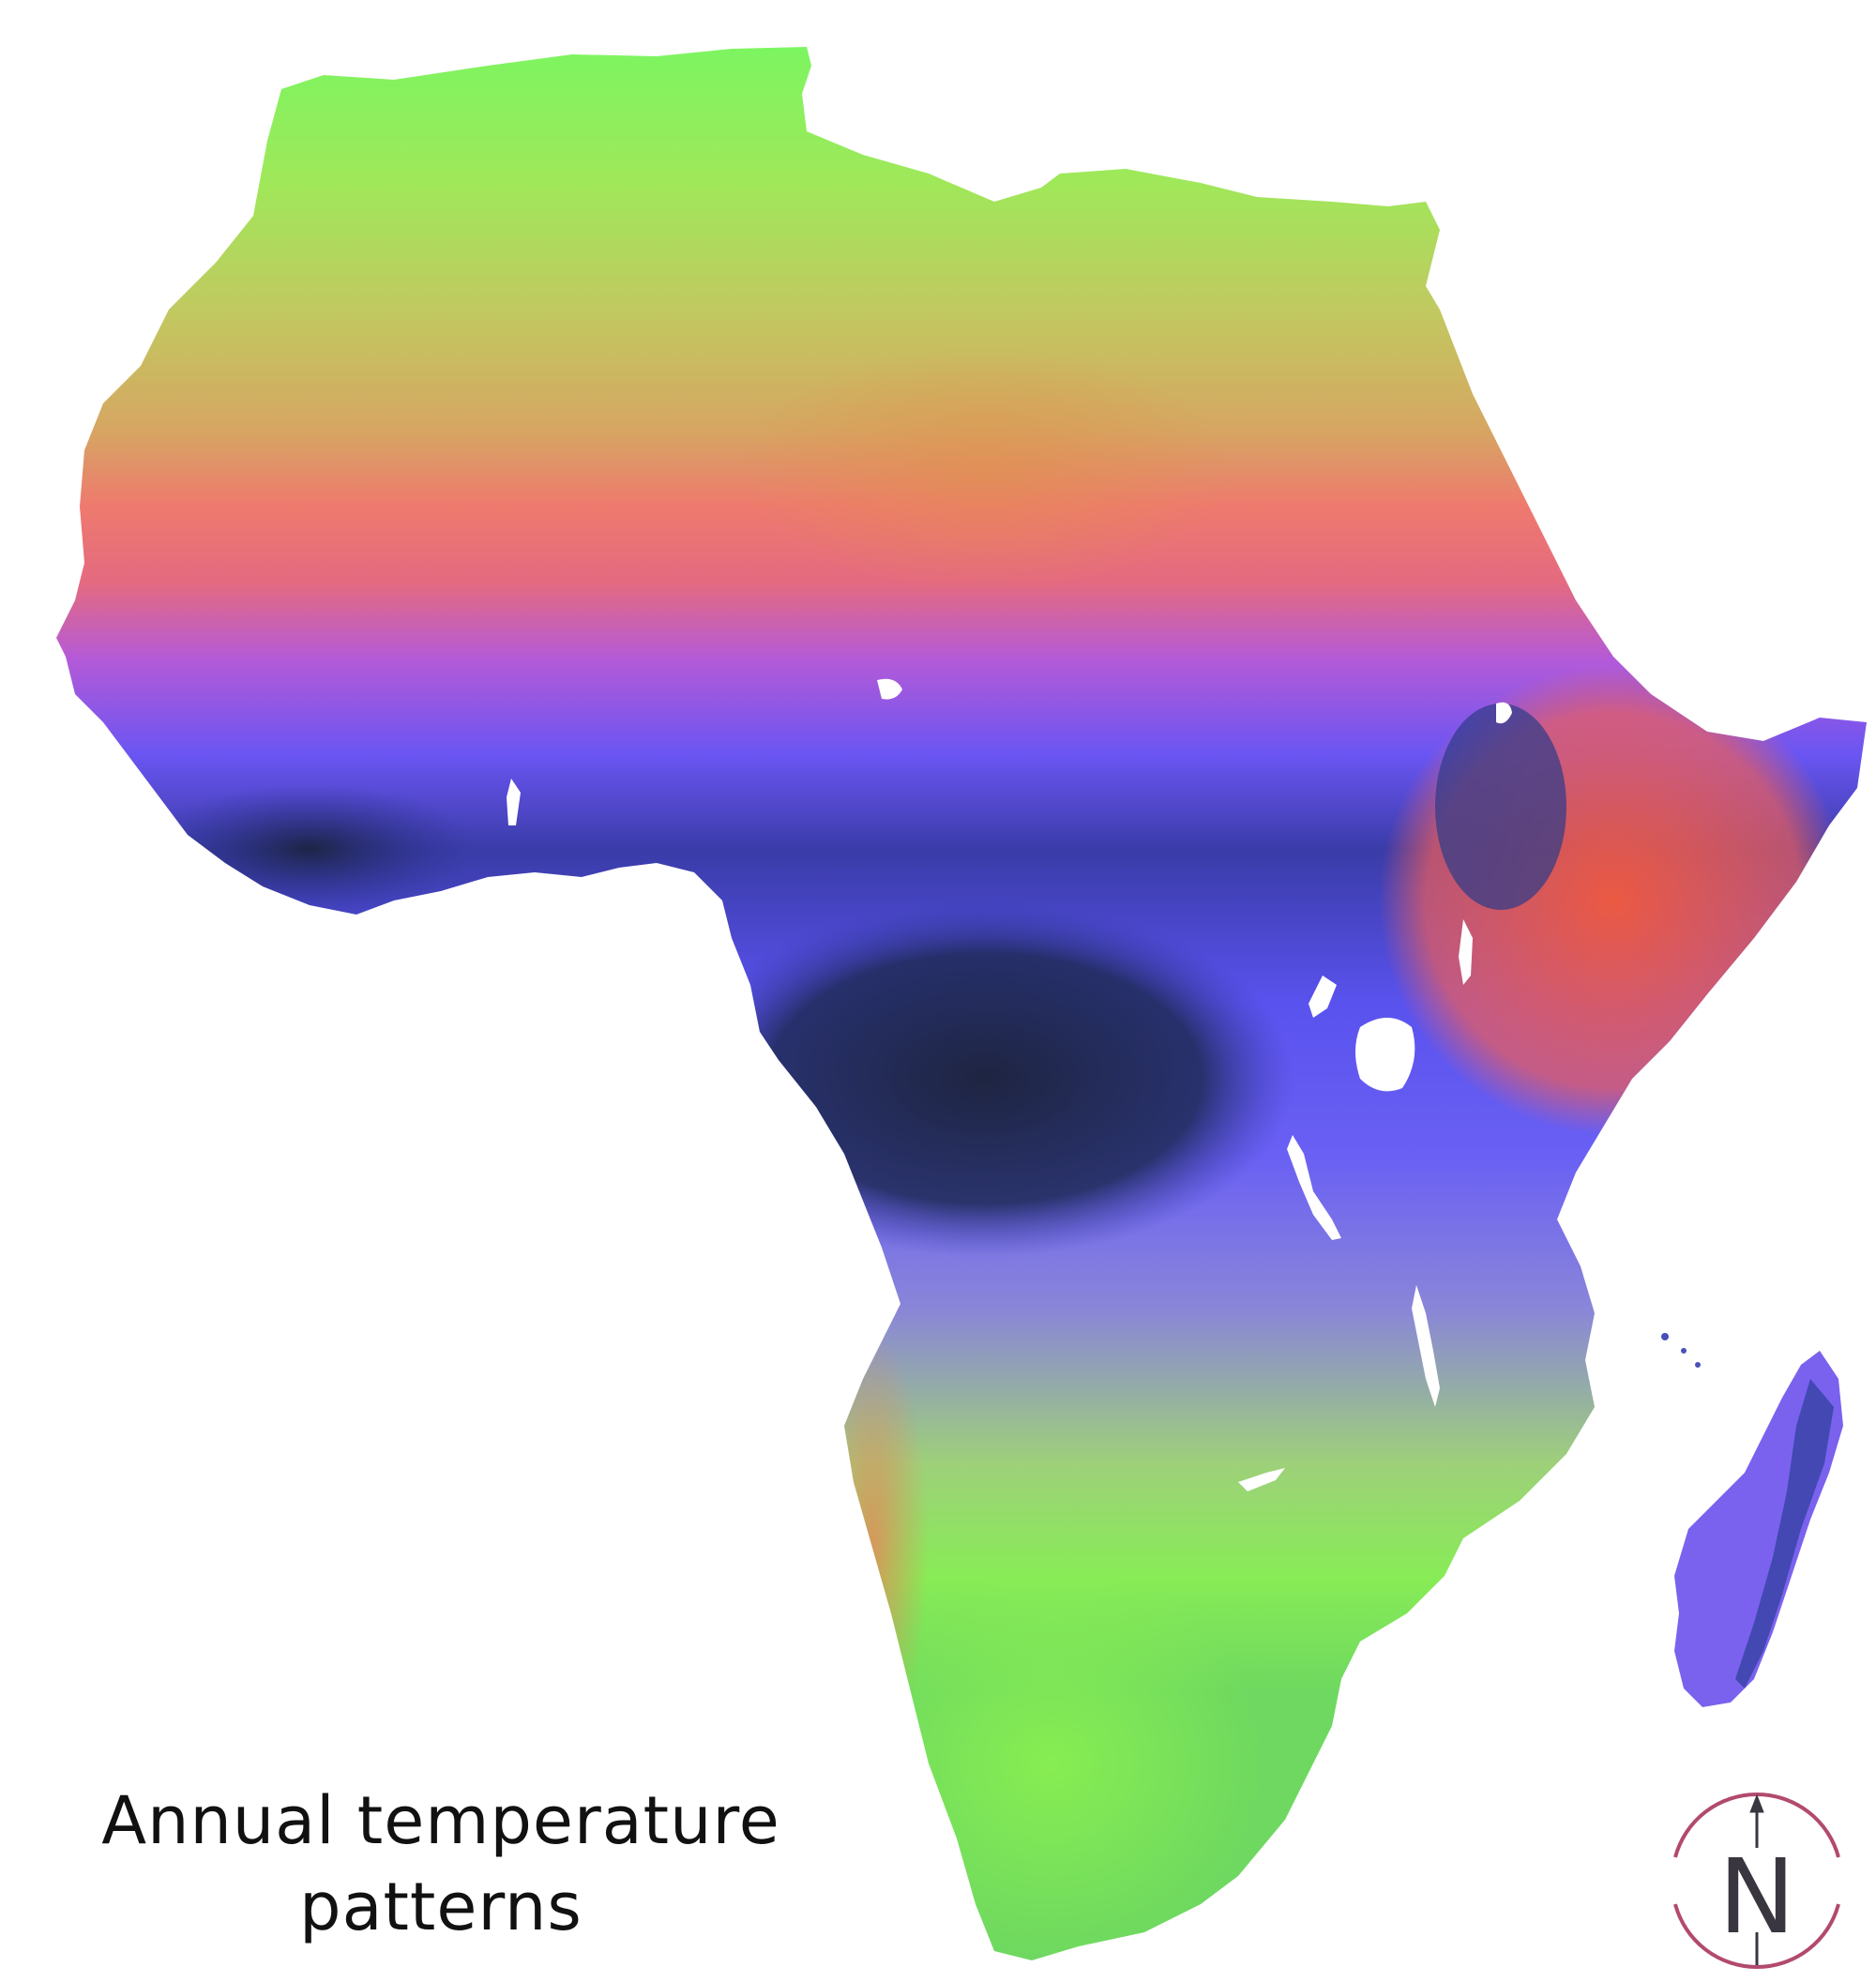 The height and width of the screenshot is (1982, 1876). What do you see at coordinates (889, 689) in the screenshot?
I see `lake-chad` at bounding box center [889, 689].